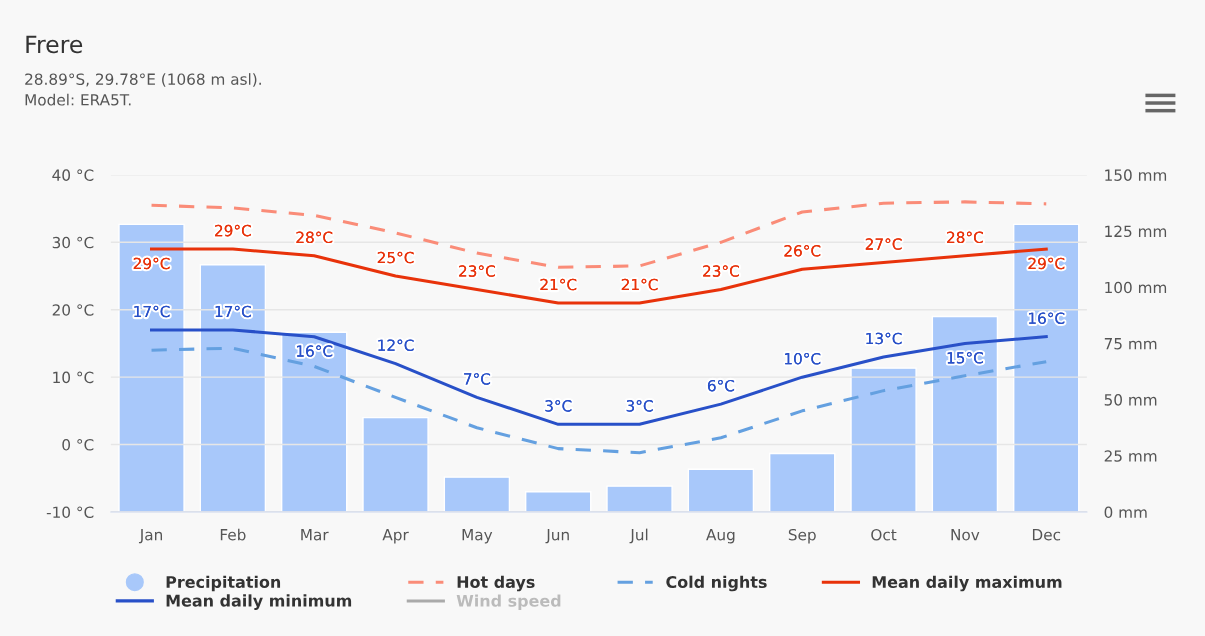 The height and width of the screenshot is (636, 1205). What do you see at coordinates (150, 536) in the screenshot?
I see `x-tick-label: Jan` at bounding box center [150, 536].